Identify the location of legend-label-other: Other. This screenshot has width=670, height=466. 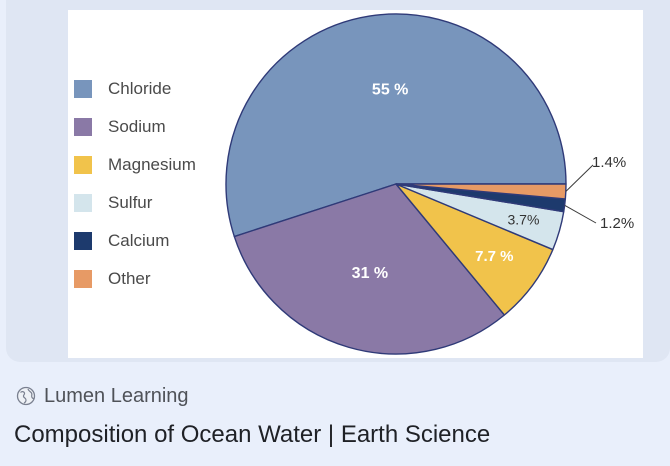
(129, 278).